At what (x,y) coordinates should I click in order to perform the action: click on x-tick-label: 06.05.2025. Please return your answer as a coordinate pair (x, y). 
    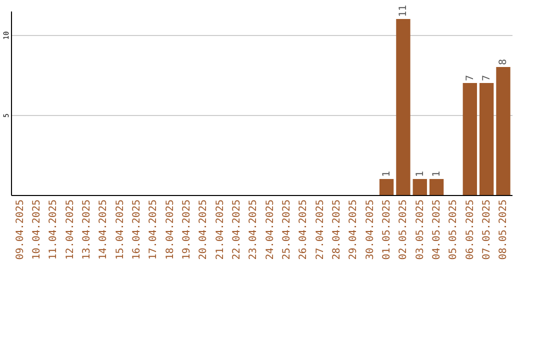
    Looking at the image, I should click on (470, 230).